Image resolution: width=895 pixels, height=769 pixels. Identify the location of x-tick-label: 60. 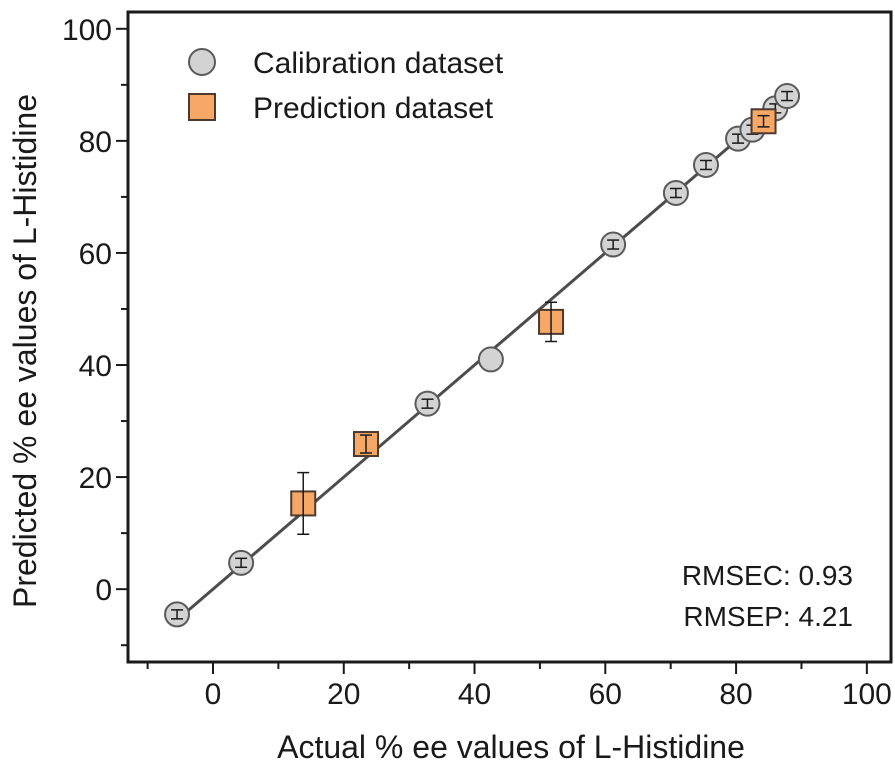
(605, 694).